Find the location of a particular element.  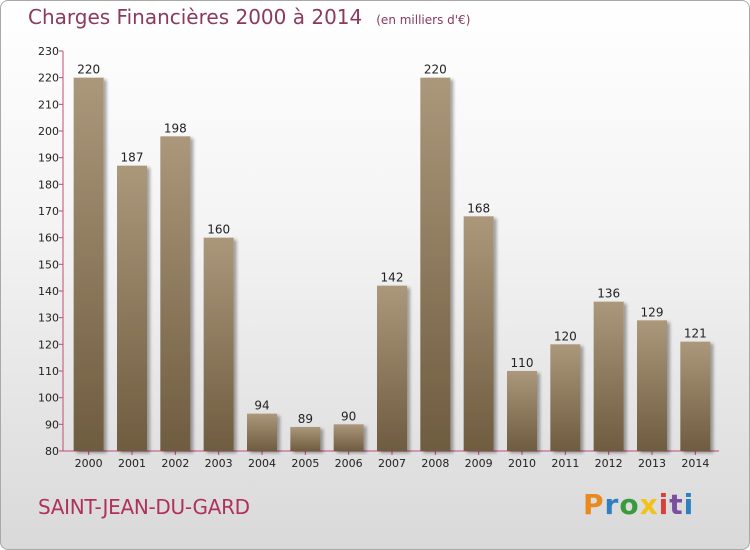

y-tick-label: 160 is located at coordinates (48, 238).